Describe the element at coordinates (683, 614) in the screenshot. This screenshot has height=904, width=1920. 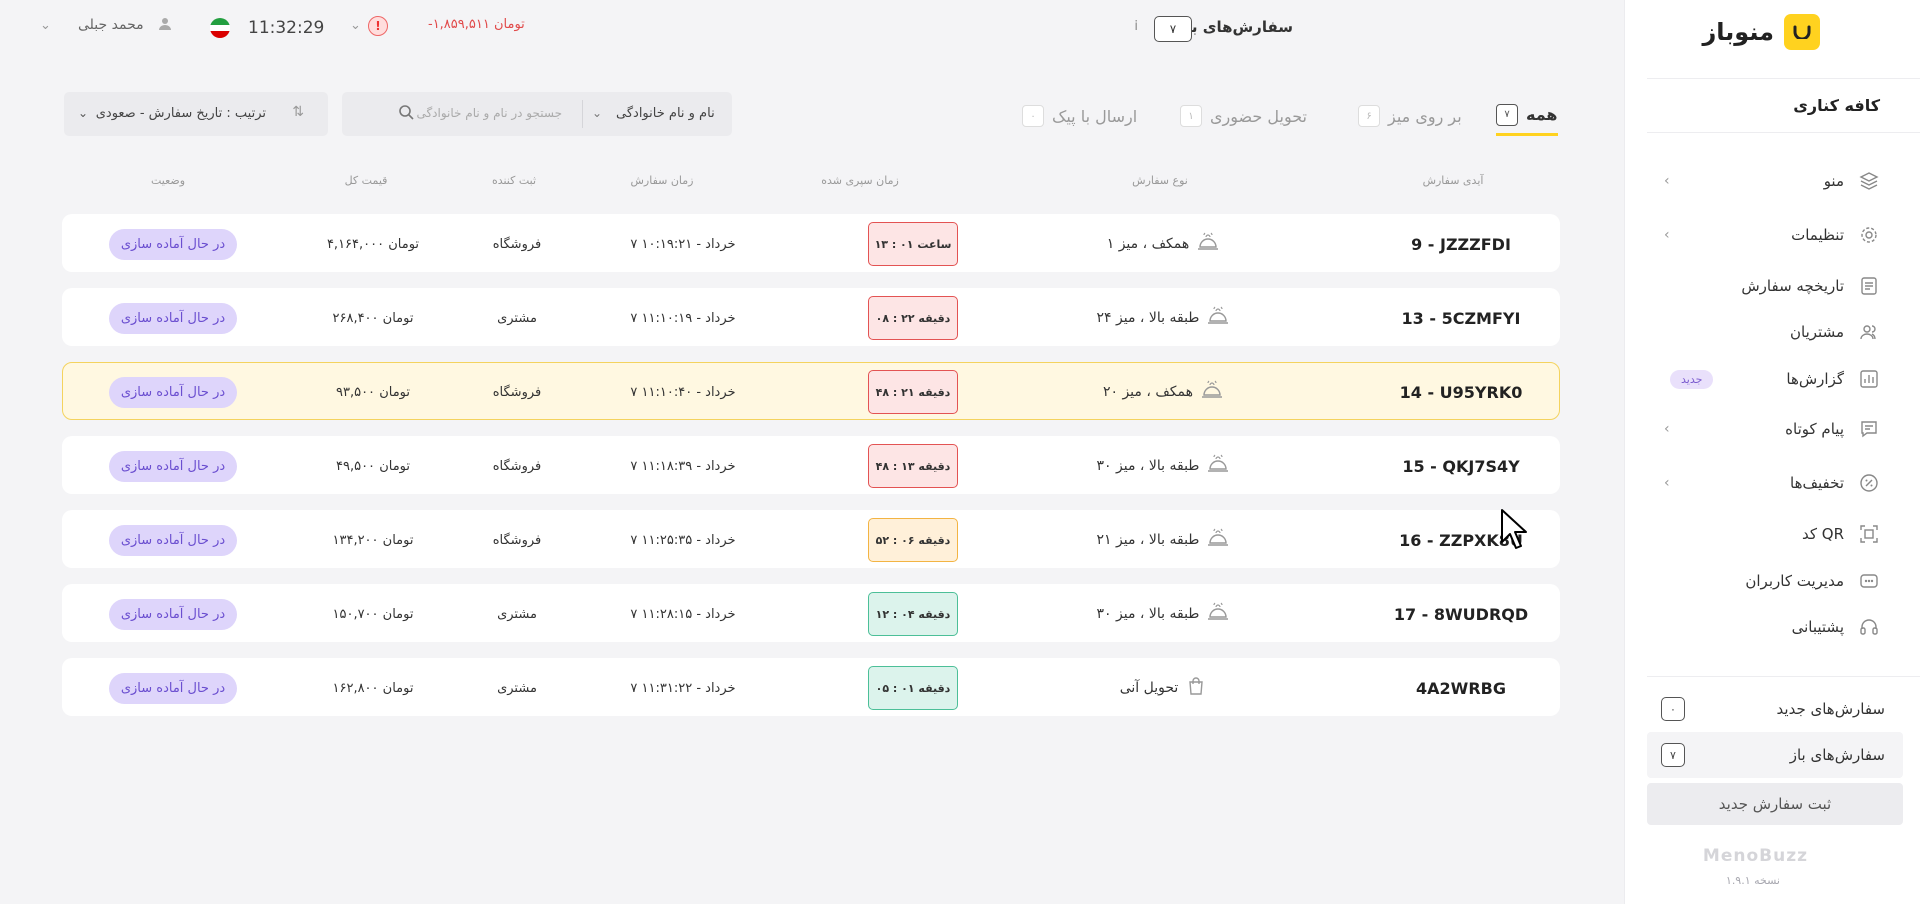
I see `order-time: ۷ خرداد - ۱۱:۲۸:۱۵` at that location.